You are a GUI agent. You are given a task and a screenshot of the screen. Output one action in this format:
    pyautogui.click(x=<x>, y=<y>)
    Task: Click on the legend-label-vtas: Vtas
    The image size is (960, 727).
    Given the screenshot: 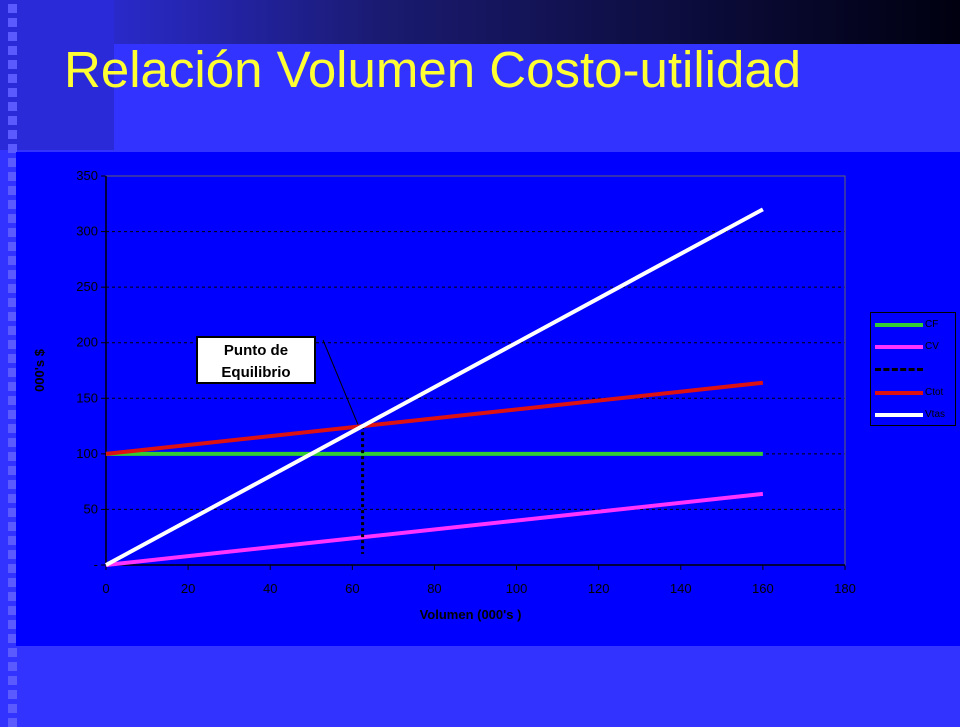 What is the action you would take?
    pyautogui.click(x=935, y=414)
    